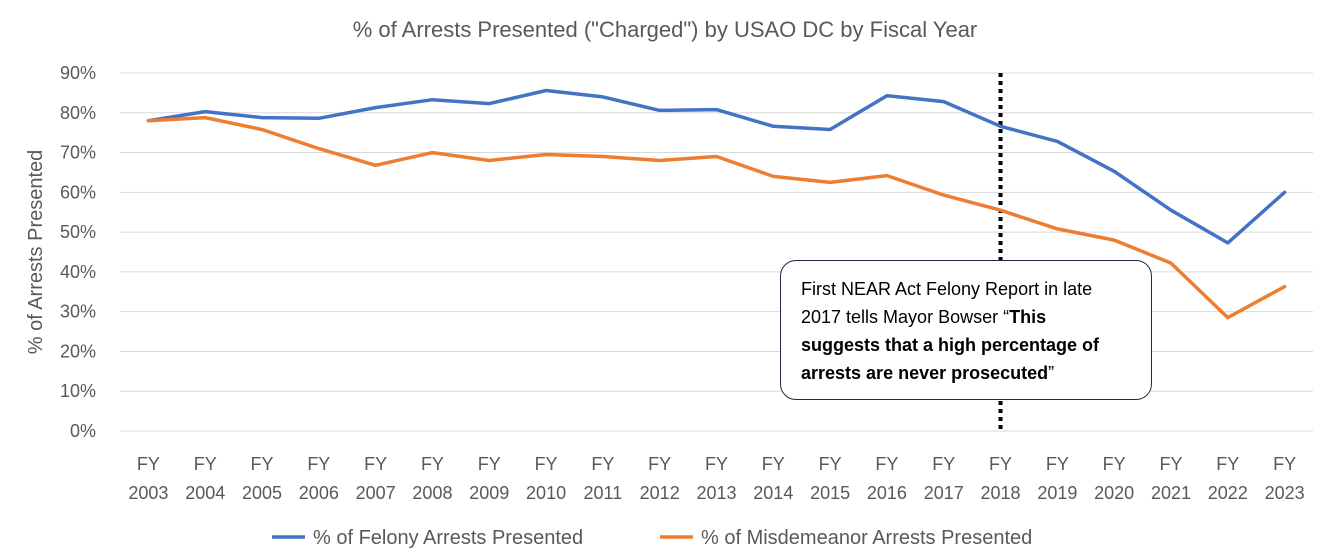  What do you see at coordinates (1028, 317) in the screenshot?
I see `annotation-bold-text: This` at bounding box center [1028, 317].